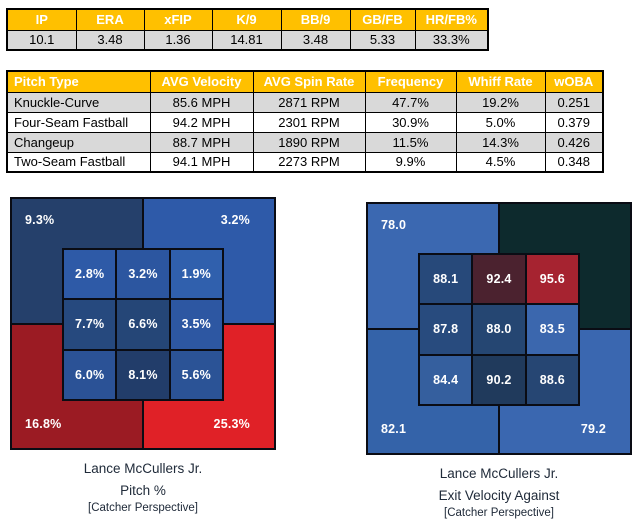 The width and height of the screenshot is (640, 525). I want to click on corner-zone-value: 25.3%, so click(231, 424).